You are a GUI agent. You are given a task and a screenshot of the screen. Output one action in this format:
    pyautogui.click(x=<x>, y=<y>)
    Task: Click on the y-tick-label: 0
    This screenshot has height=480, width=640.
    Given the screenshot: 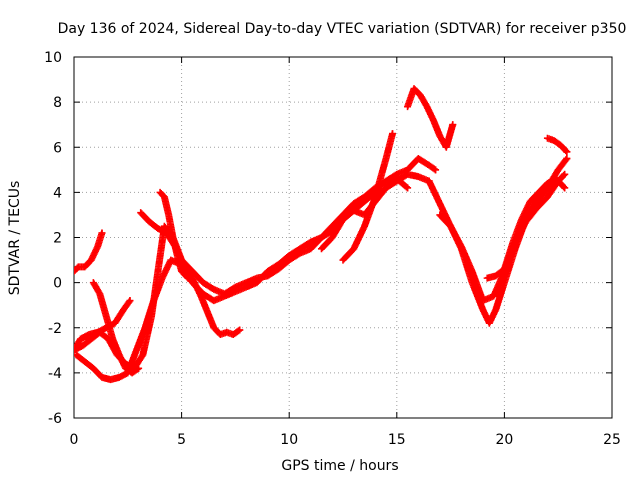 What is the action you would take?
    pyautogui.click(x=57, y=284)
    